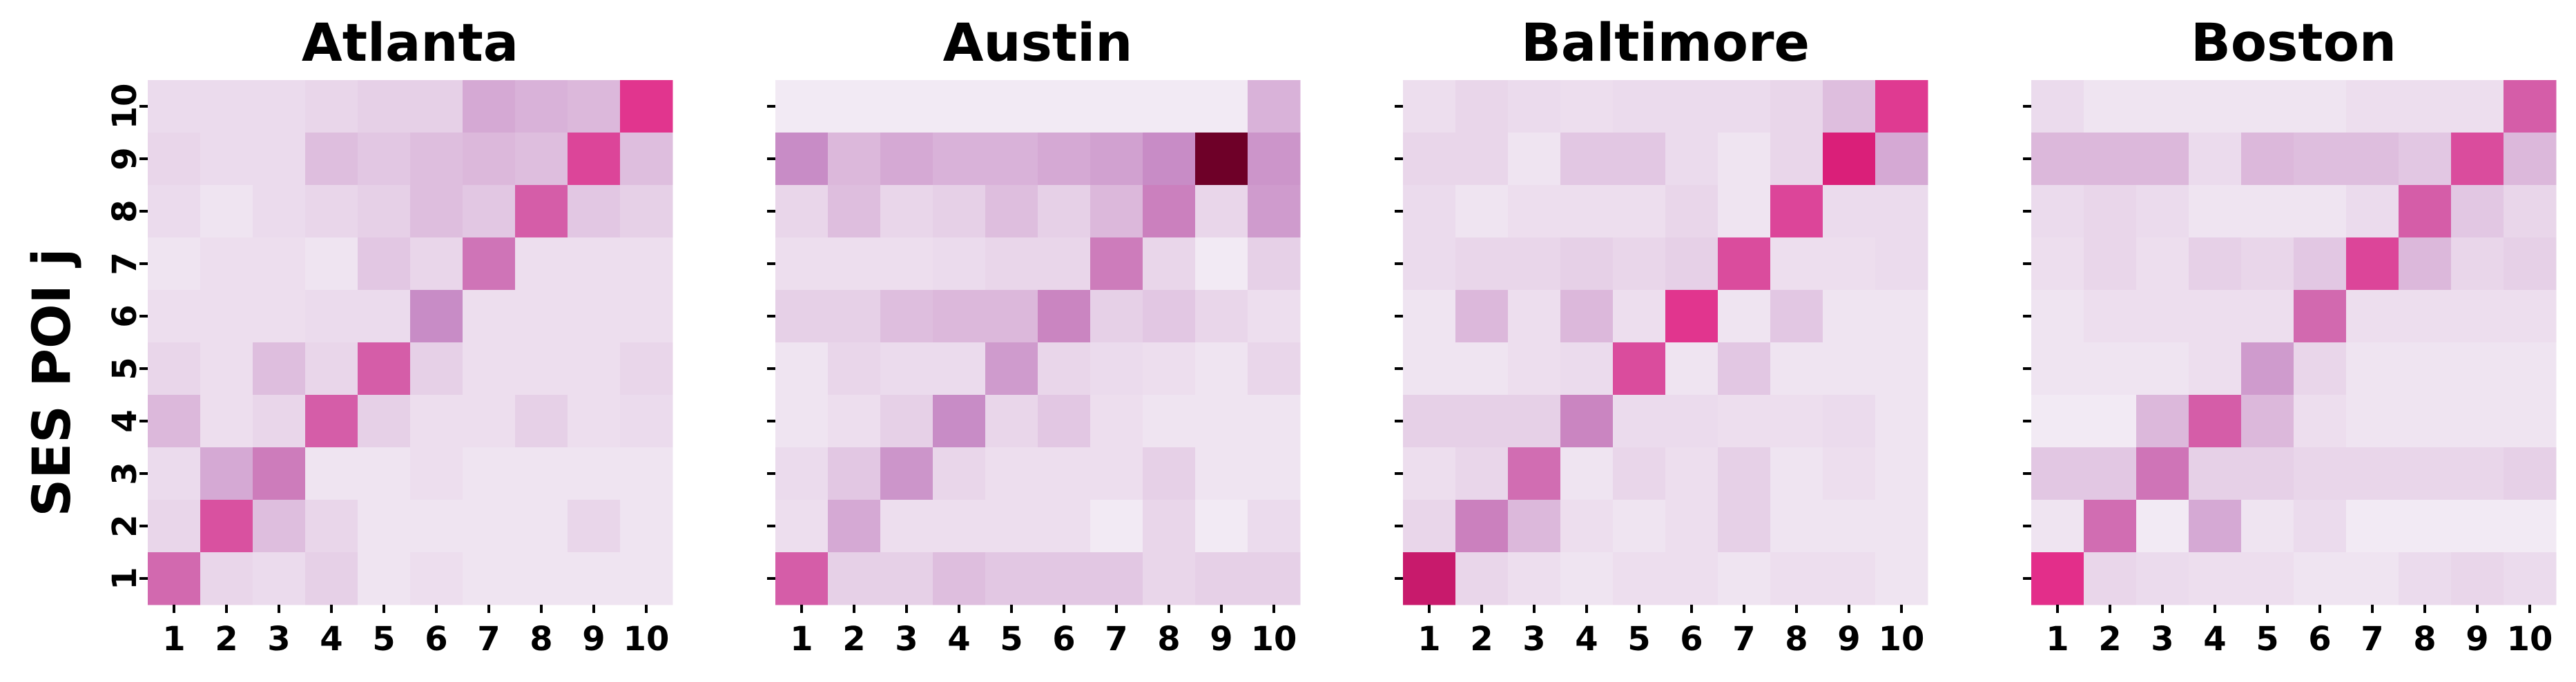  I want to click on global-ylabel: SES POI j, so click(52, 383).